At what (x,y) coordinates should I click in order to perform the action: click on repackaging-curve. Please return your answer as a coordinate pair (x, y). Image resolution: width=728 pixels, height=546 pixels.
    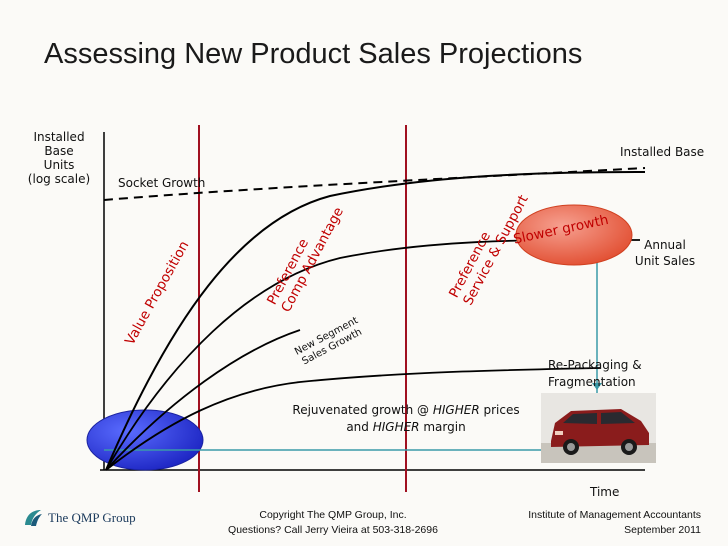
    Looking at the image, I should click on (353, 419).